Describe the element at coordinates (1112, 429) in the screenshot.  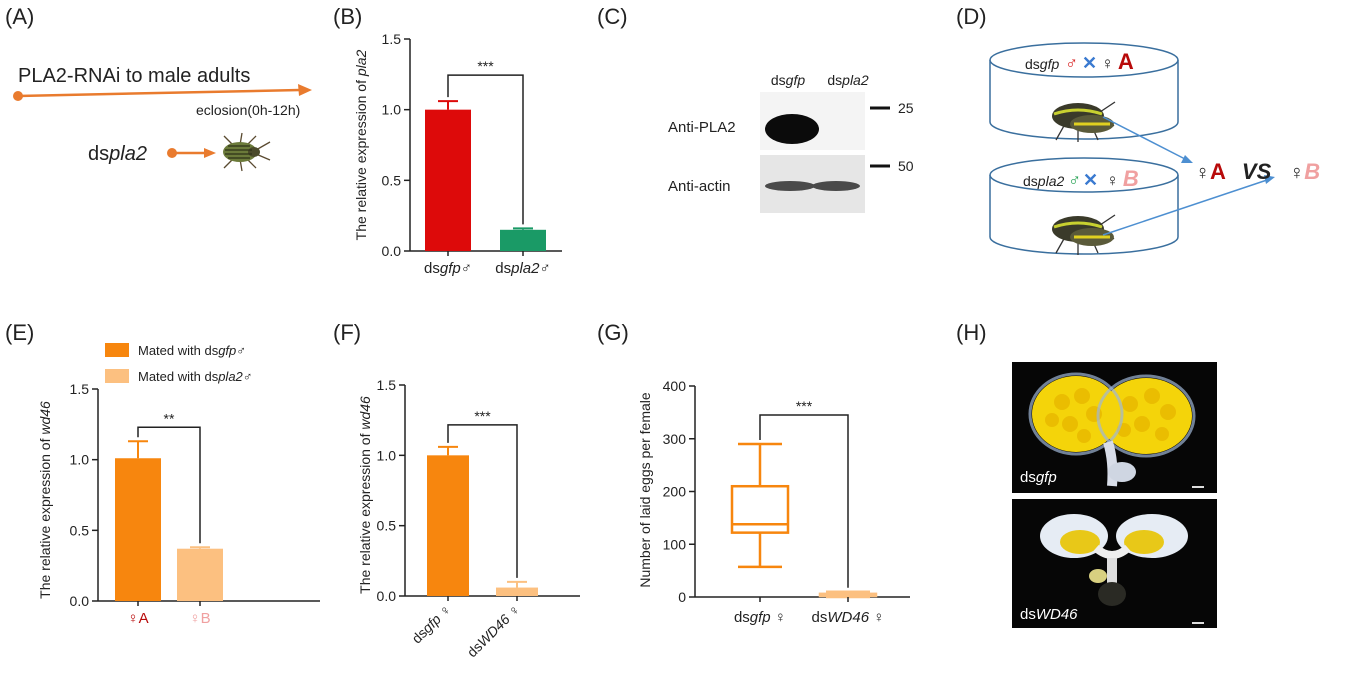
I see `ovary-shape-gfp` at that location.